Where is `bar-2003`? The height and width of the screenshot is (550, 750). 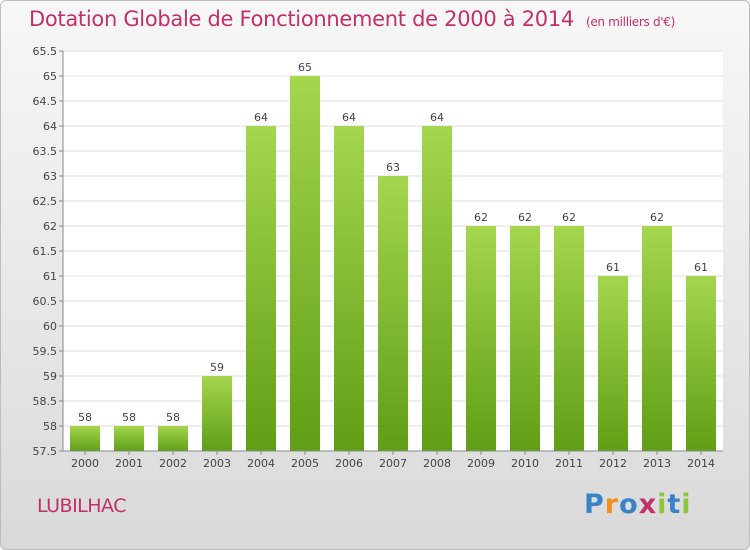 bar-2003 is located at coordinates (217, 413).